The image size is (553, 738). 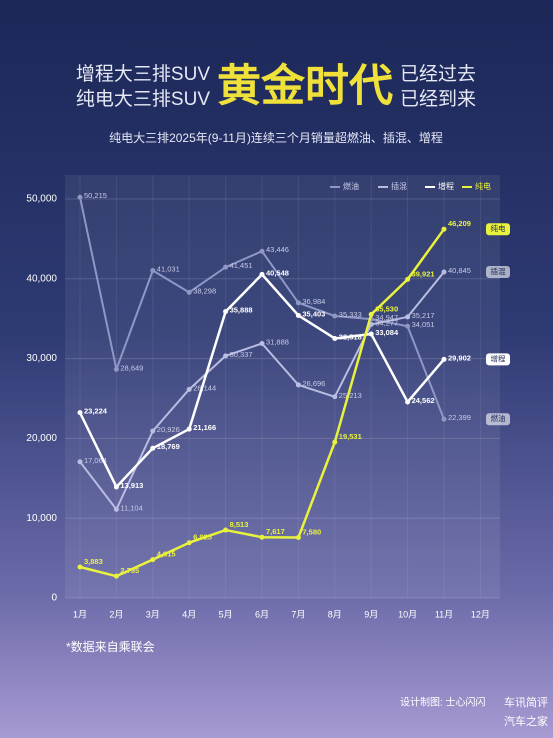 I want to click on header-text: 已经过去, so click(x=438, y=74).